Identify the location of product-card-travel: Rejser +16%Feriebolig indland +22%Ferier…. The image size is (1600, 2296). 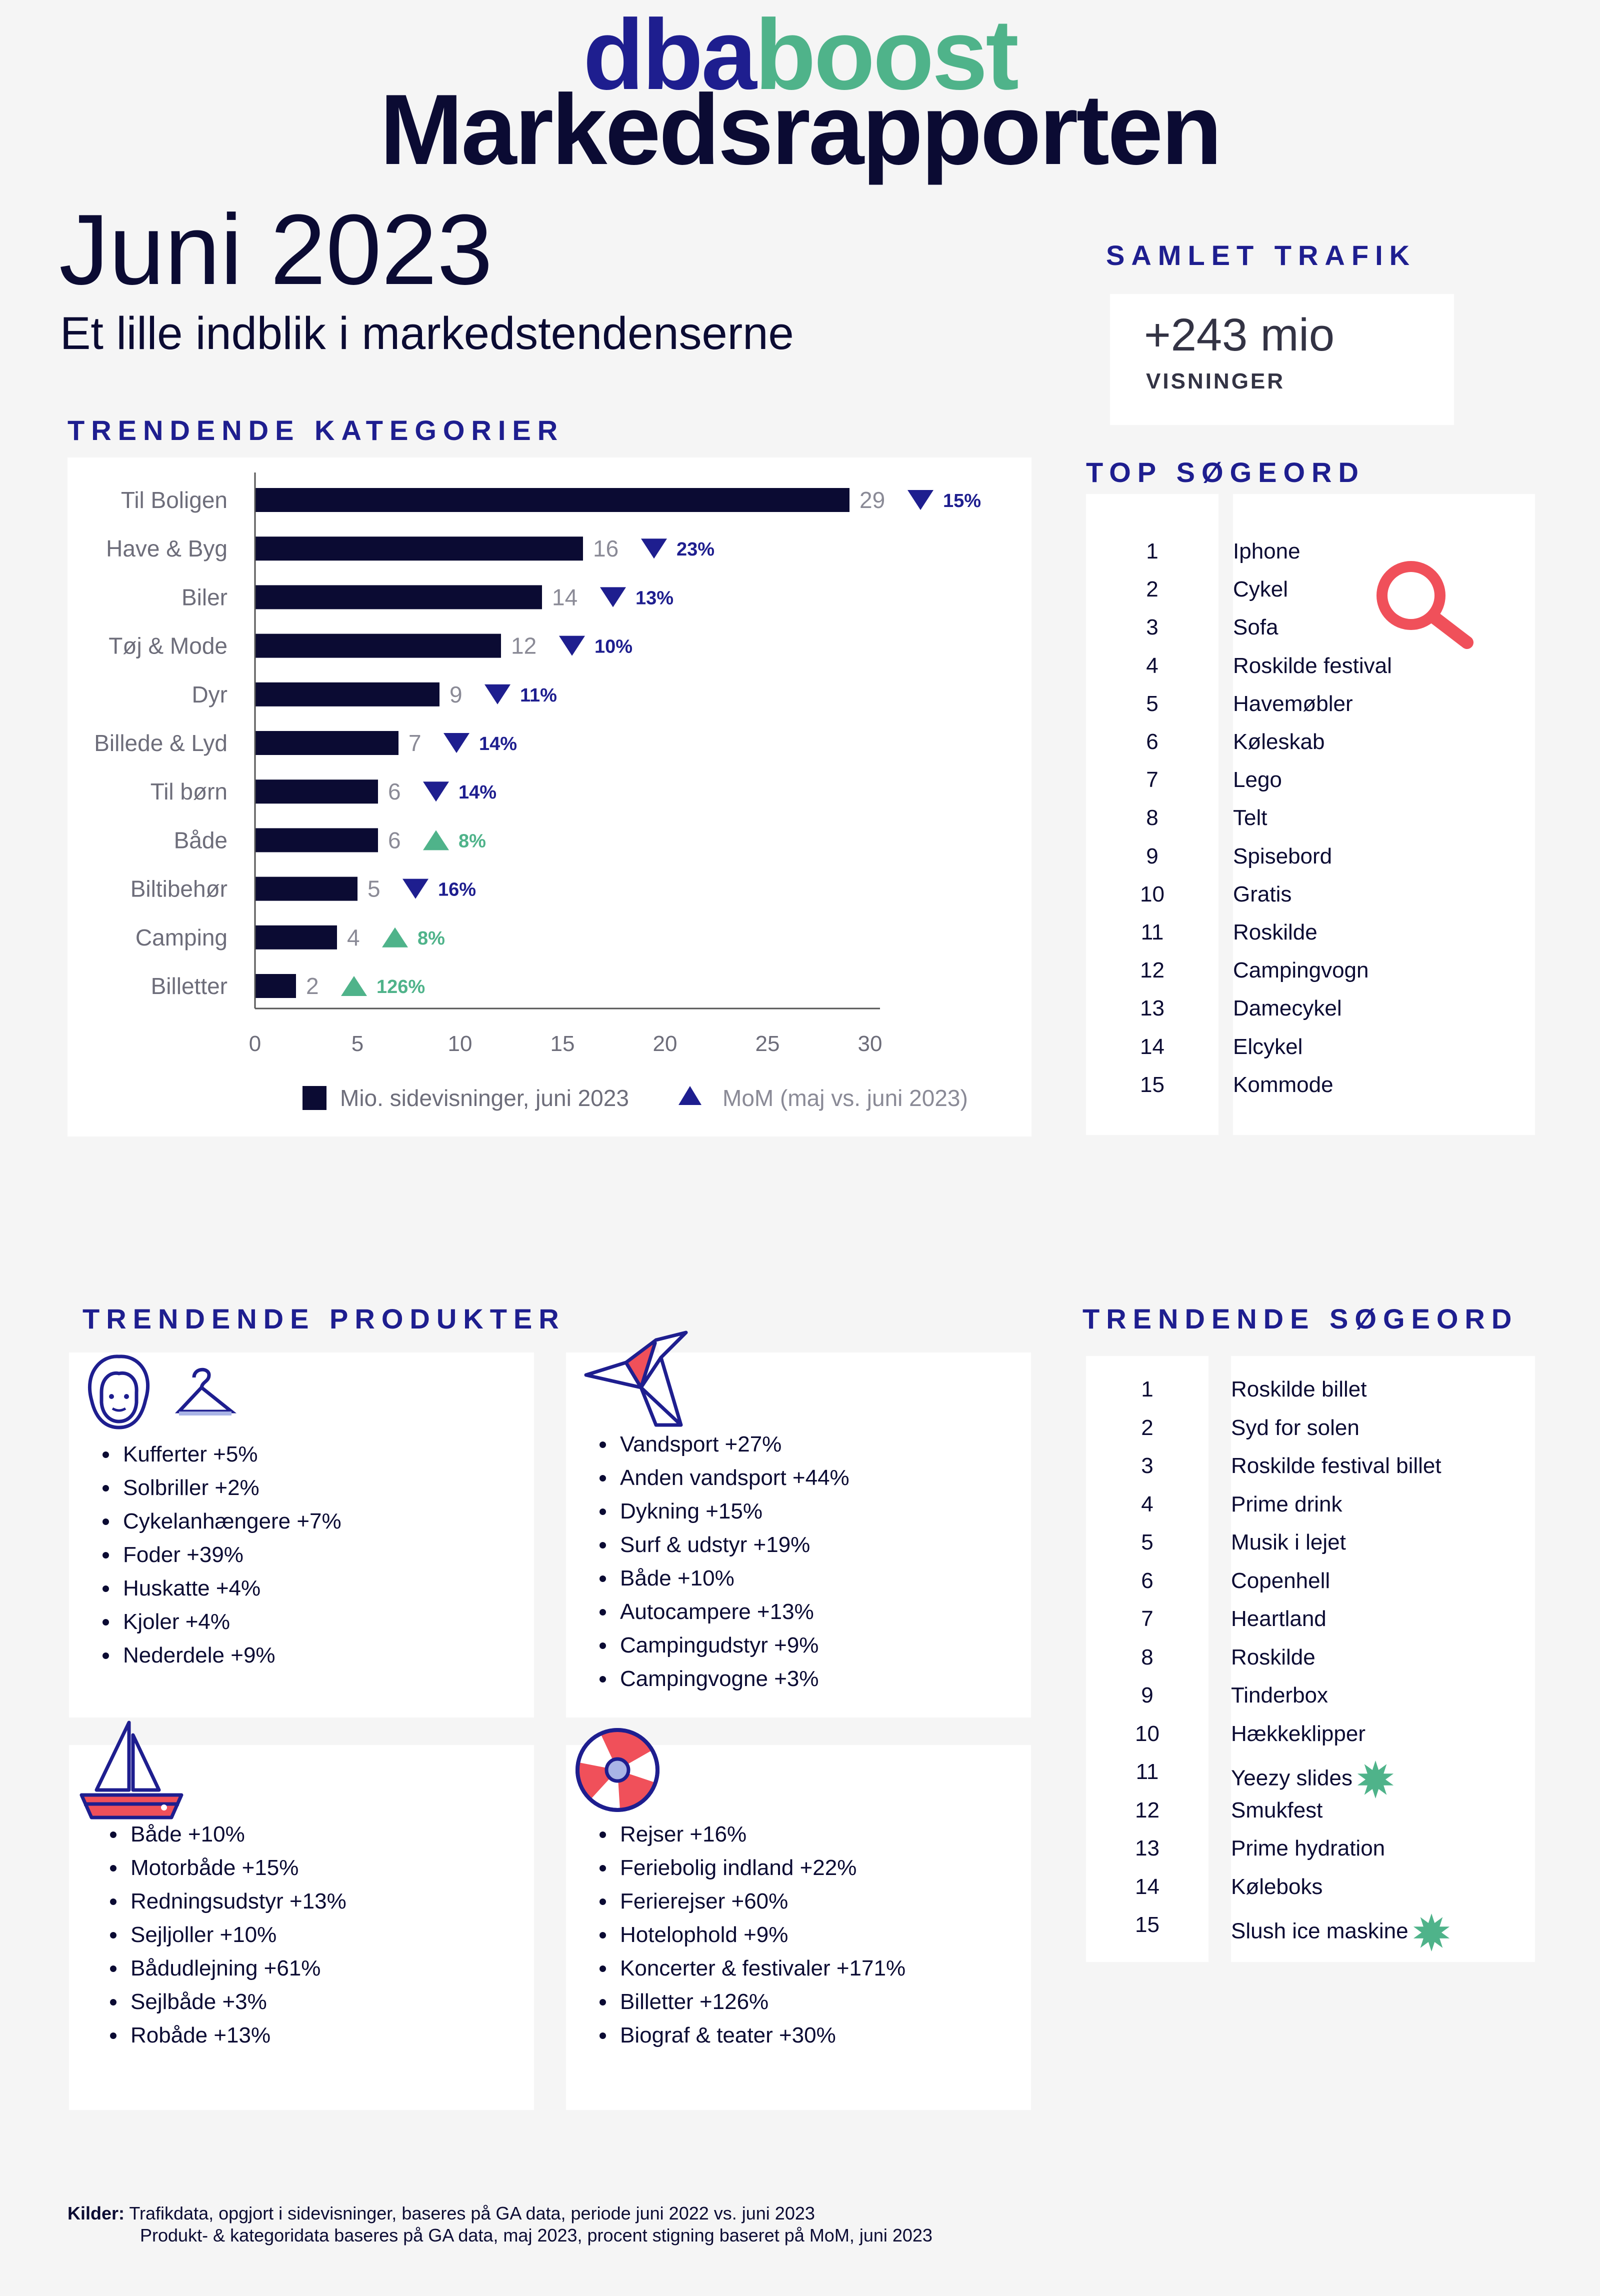
(798, 1919).